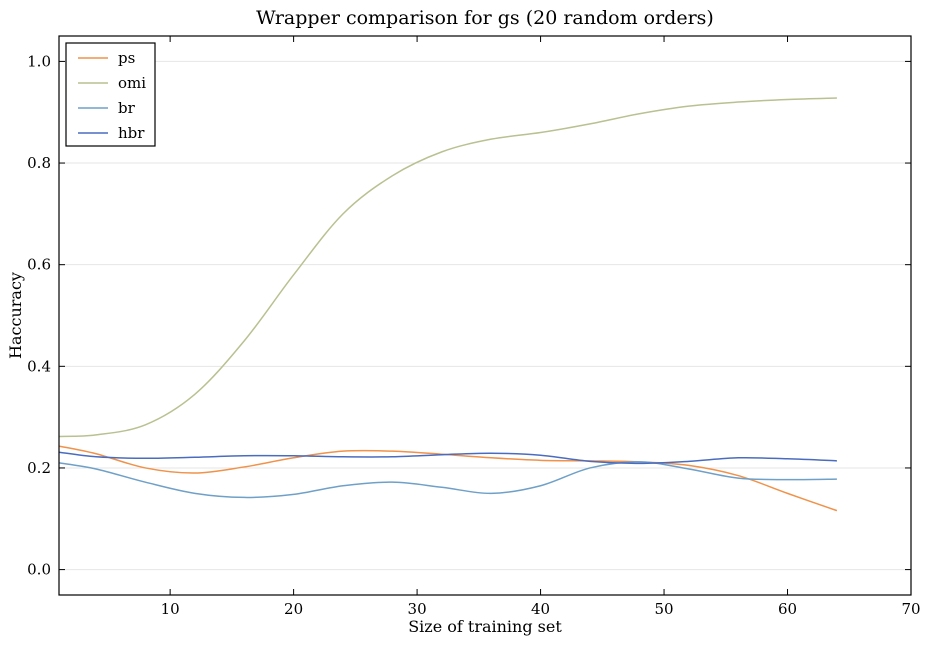 The width and height of the screenshot is (928, 649). I want to click on x-tick-label: 30, so click(417, 609).